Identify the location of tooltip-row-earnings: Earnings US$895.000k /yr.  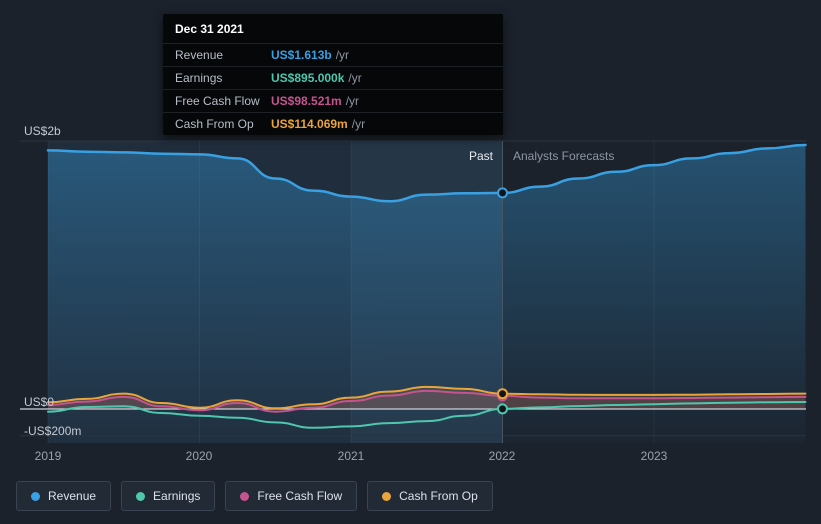
(333, 77).